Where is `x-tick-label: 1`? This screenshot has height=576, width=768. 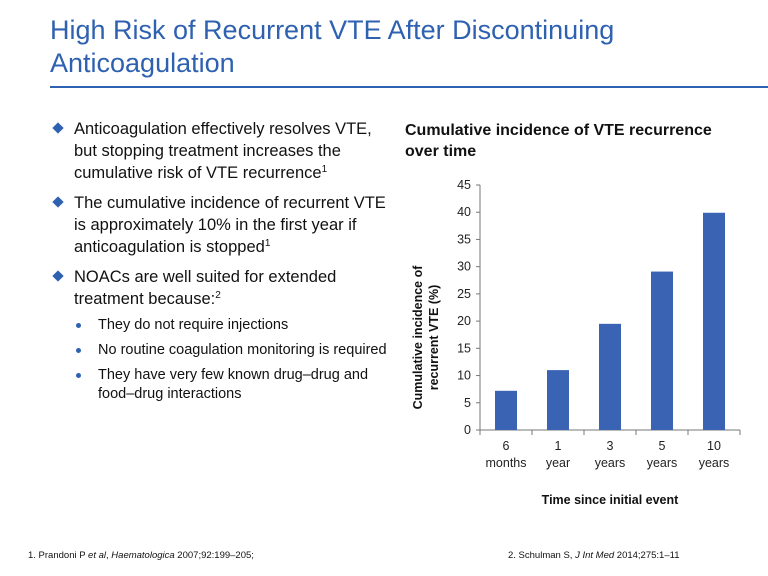 x-tick-label: 1 is located at coordinates (558, 446).